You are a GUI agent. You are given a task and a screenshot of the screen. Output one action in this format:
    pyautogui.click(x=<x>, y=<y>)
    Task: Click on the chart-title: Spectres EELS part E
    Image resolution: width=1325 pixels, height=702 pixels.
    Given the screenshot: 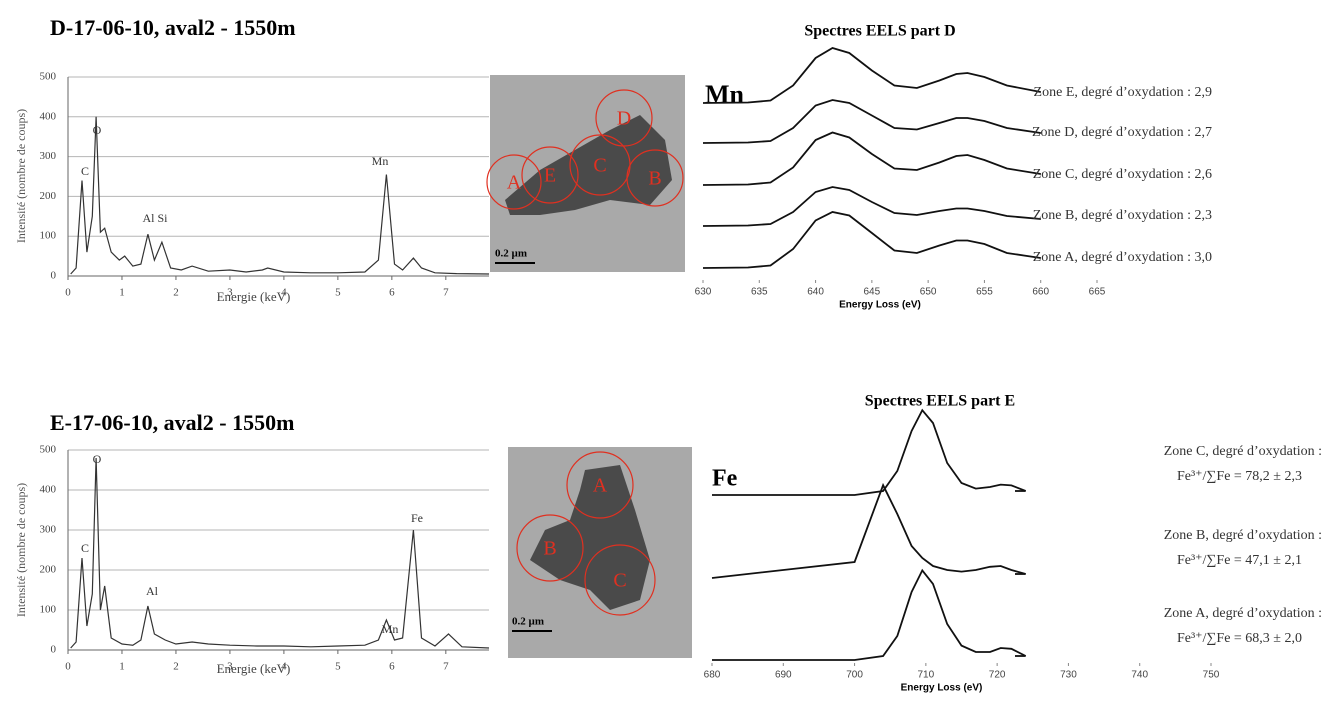 What is the action you would take?
    pyautogui.click(x=940, y=401)
    